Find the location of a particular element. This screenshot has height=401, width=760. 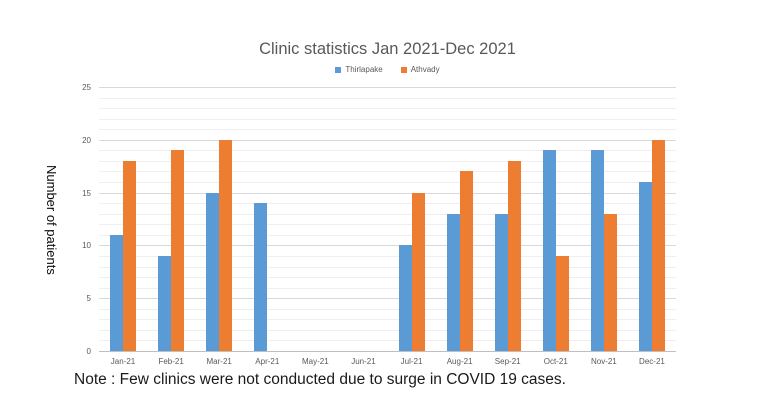

x-tick-label: Mar-21 is located at coordinates (219, 361).